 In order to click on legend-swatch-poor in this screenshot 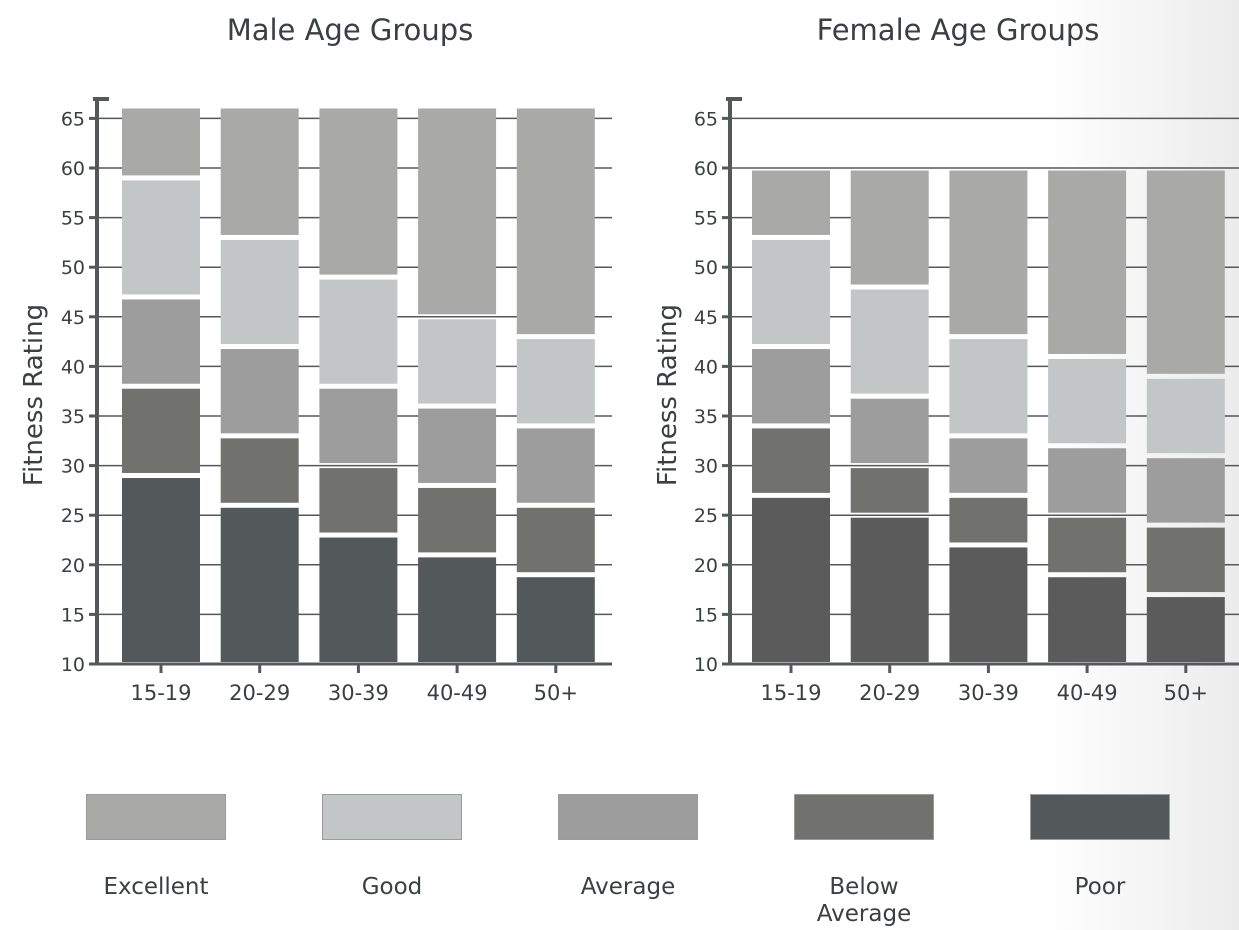, I will do `click(1100, 817)`.